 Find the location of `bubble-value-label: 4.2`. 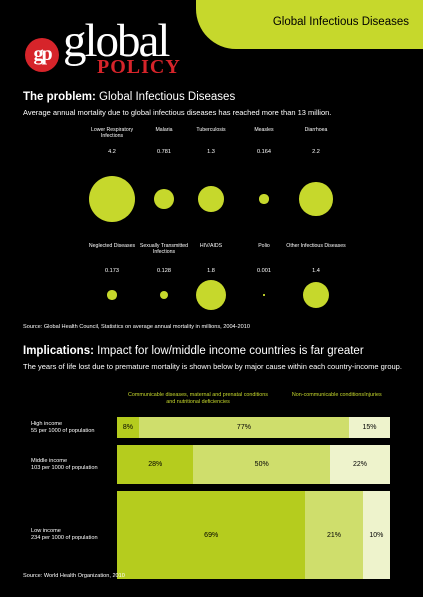

bubble-value-label: 4.2 is located at coordinates (112, 152).